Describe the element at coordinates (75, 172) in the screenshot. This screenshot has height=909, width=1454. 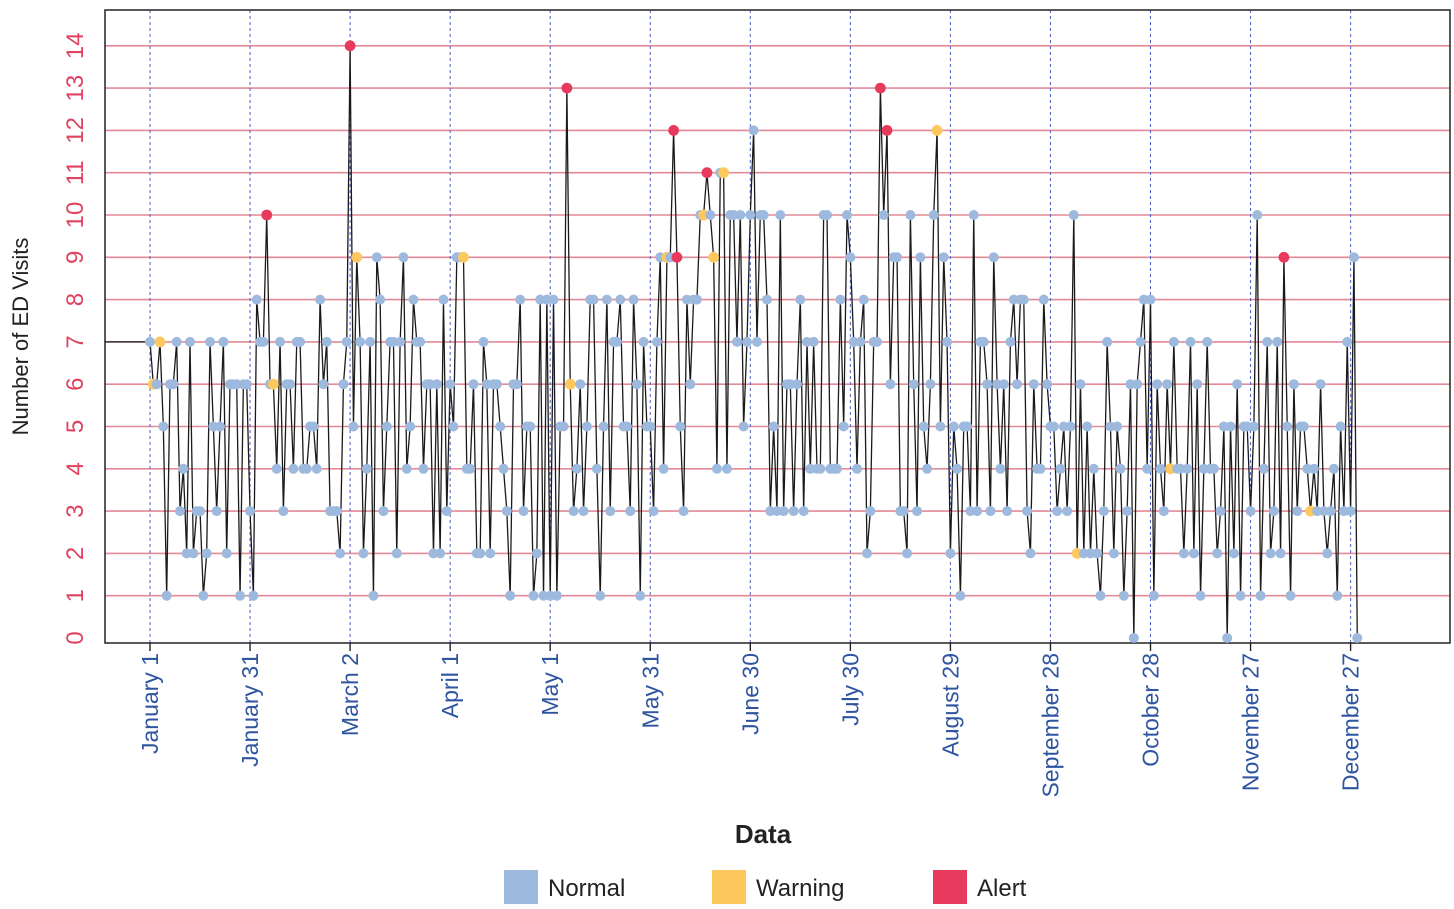
I see `y-tick-label-11: 11` at that location.